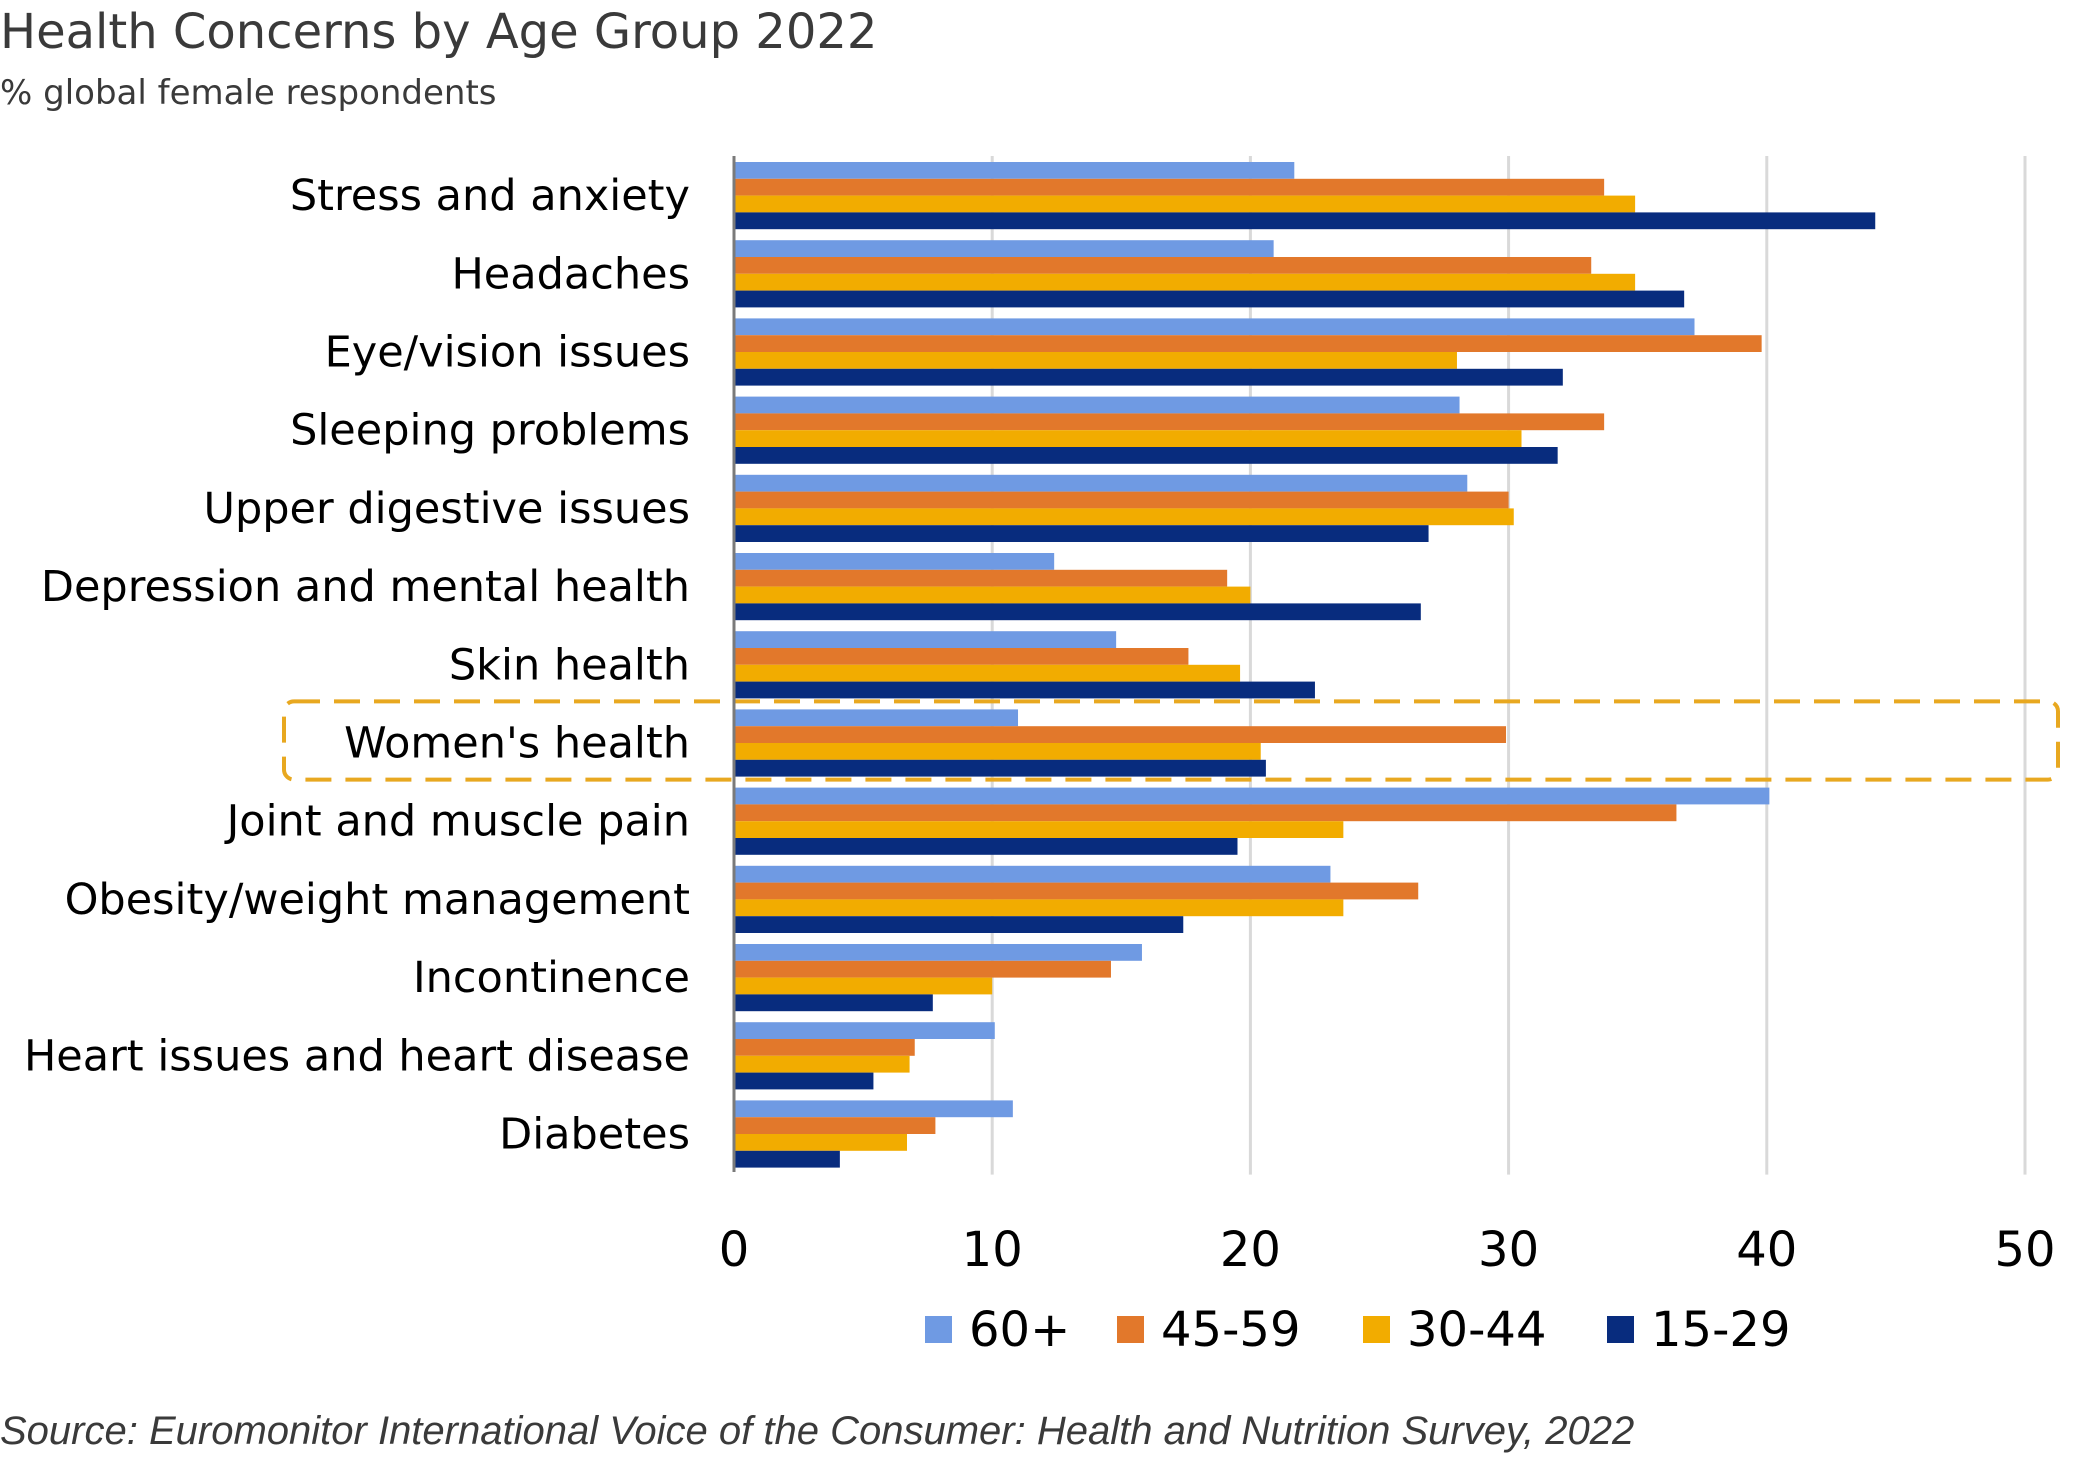 This screenshot has height=1469, width=2076. I want to click on bar-60+-9, so click(1032, 874).